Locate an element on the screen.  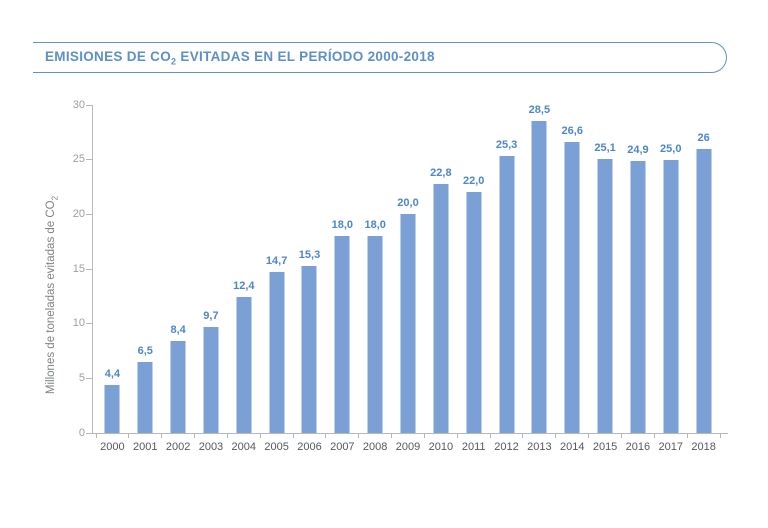
bar-category: 15,3 is located at coordinates (309, 269).